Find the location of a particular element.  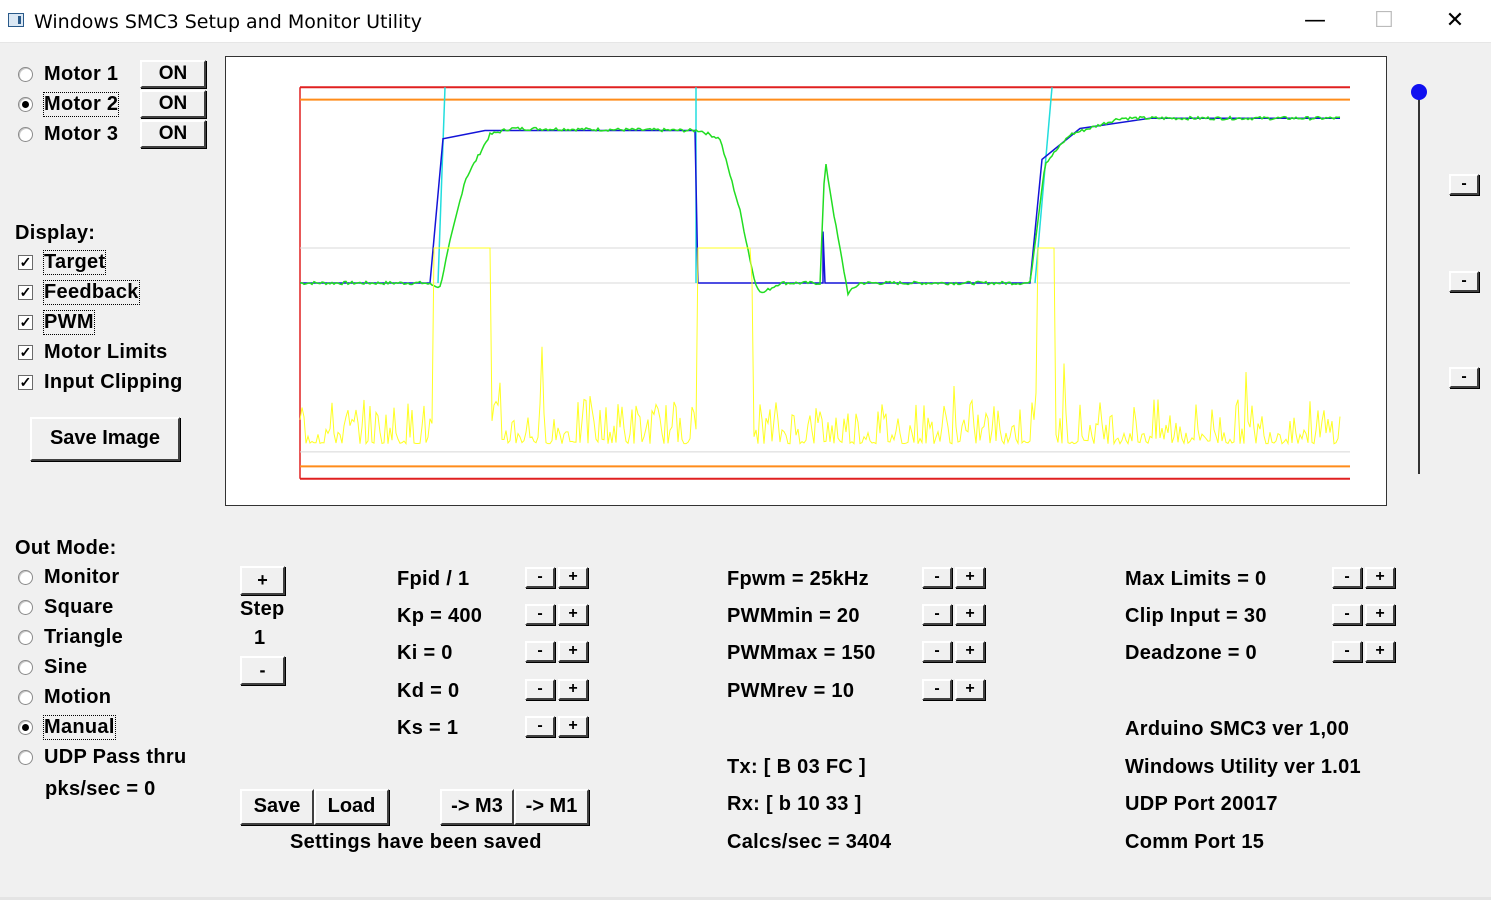

kp-minus-button: - is located at coordinates (540, 614).